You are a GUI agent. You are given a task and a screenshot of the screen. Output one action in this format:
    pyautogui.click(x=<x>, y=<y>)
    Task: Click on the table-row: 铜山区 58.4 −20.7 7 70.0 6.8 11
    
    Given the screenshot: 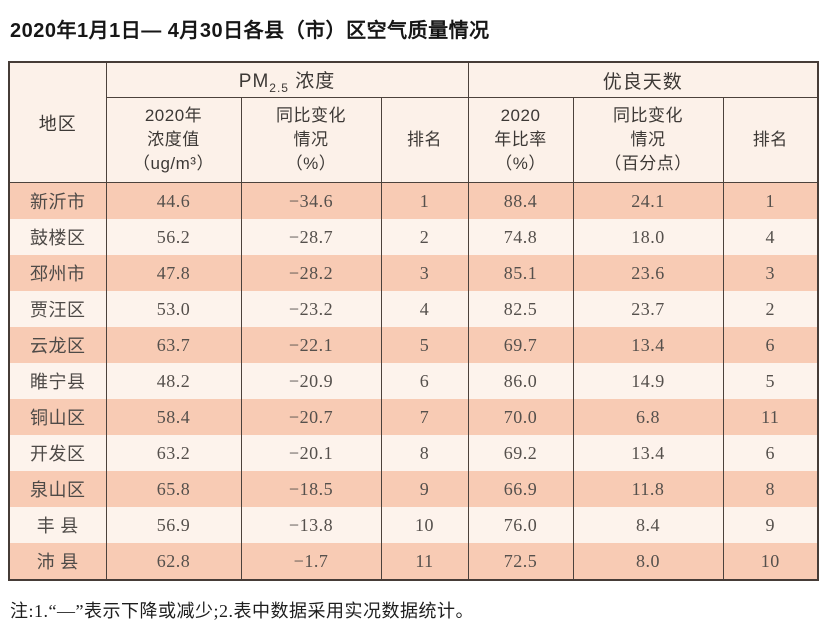 What is the action you would take?
    pyautogui.click(x=413, y=417)
    